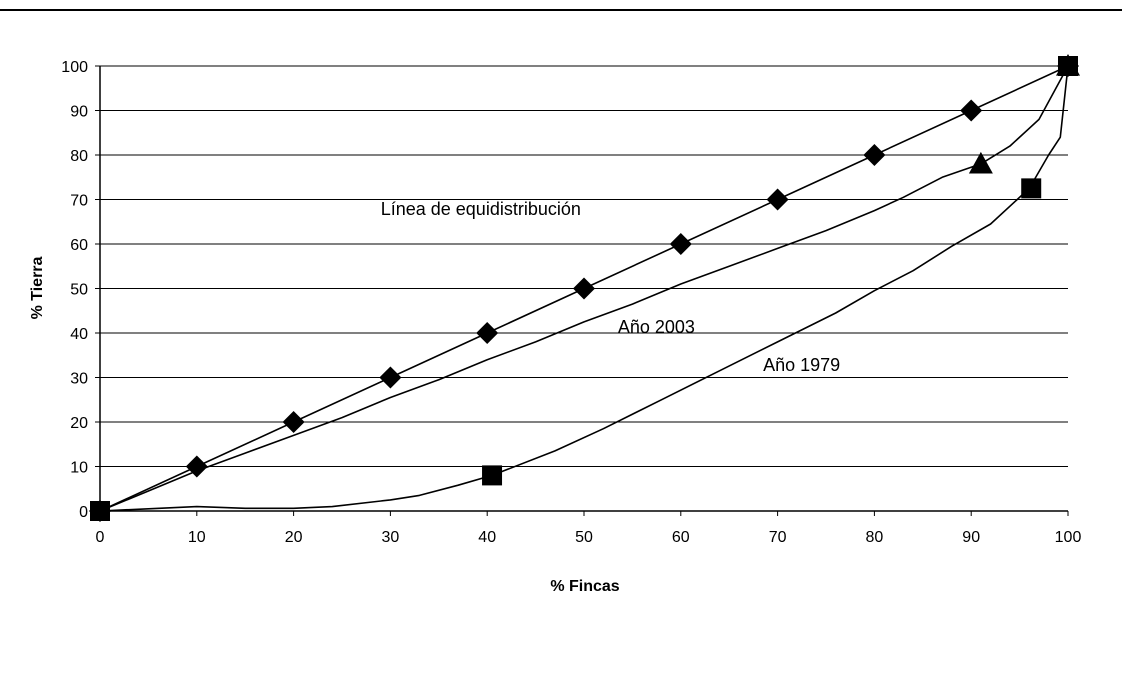 Image resolution: width=1122 pixels, height=677 pixels. Describe the element at coordinates (980, 162) in the screenshot. I see `triangle-marker` at that location.